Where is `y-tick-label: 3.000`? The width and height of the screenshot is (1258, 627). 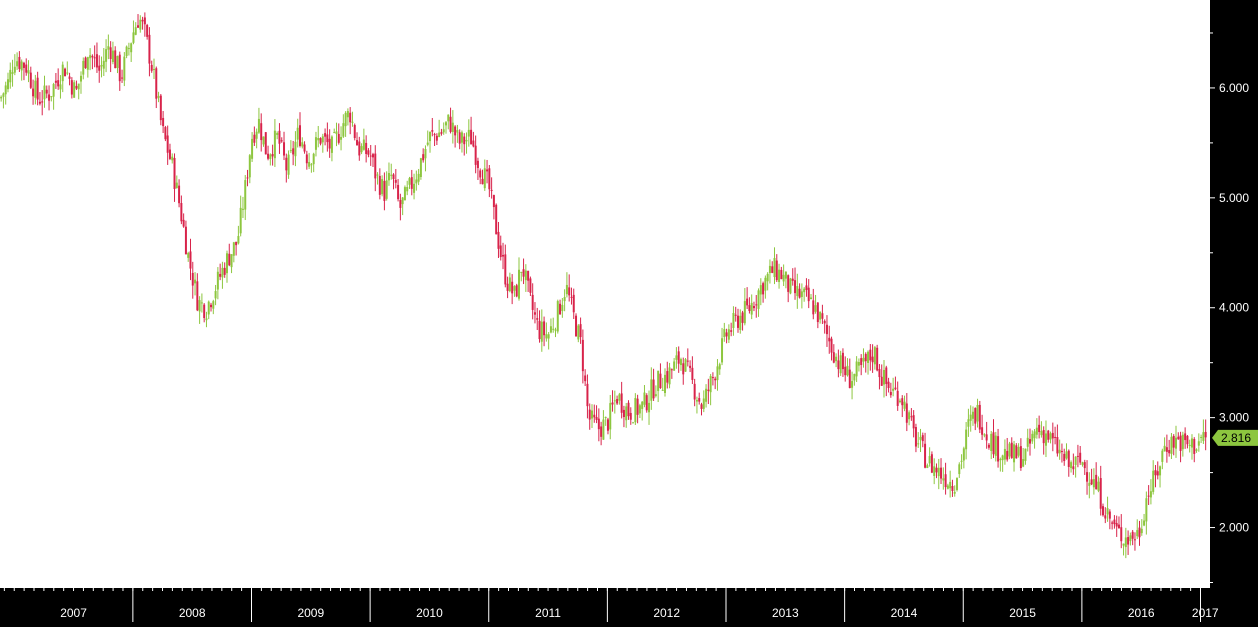
y-tick-label: 3.000 is located at coordinates (1234, 418).